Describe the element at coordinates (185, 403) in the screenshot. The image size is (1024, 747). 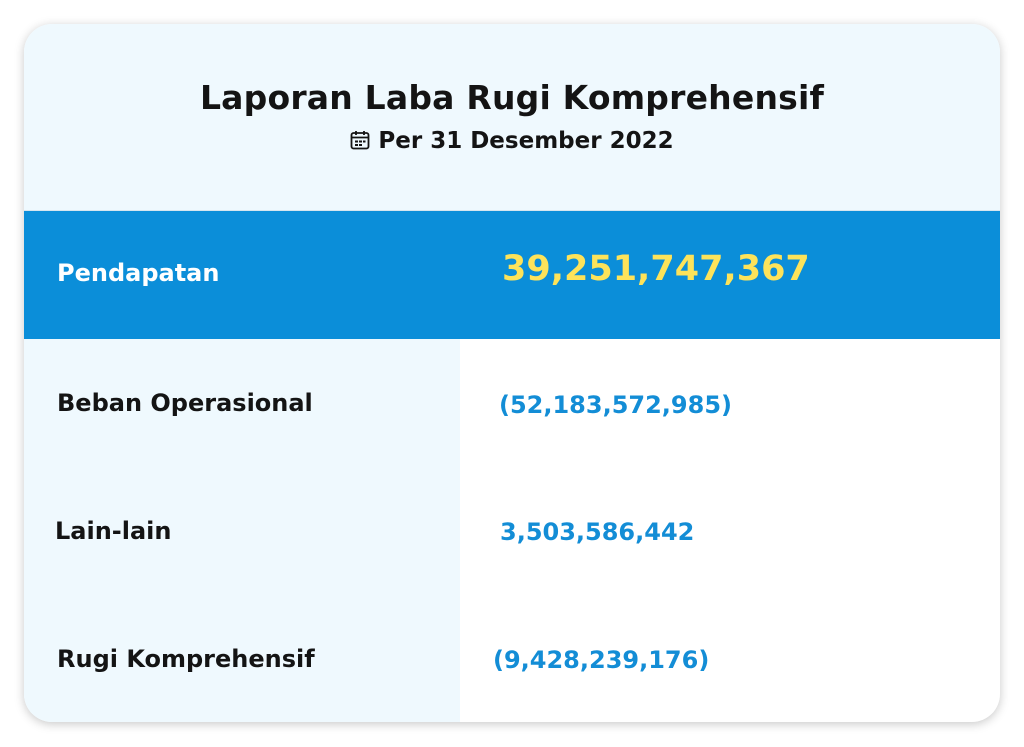
I see `row-label-beban-operasional: Beban Operasional` at that location.